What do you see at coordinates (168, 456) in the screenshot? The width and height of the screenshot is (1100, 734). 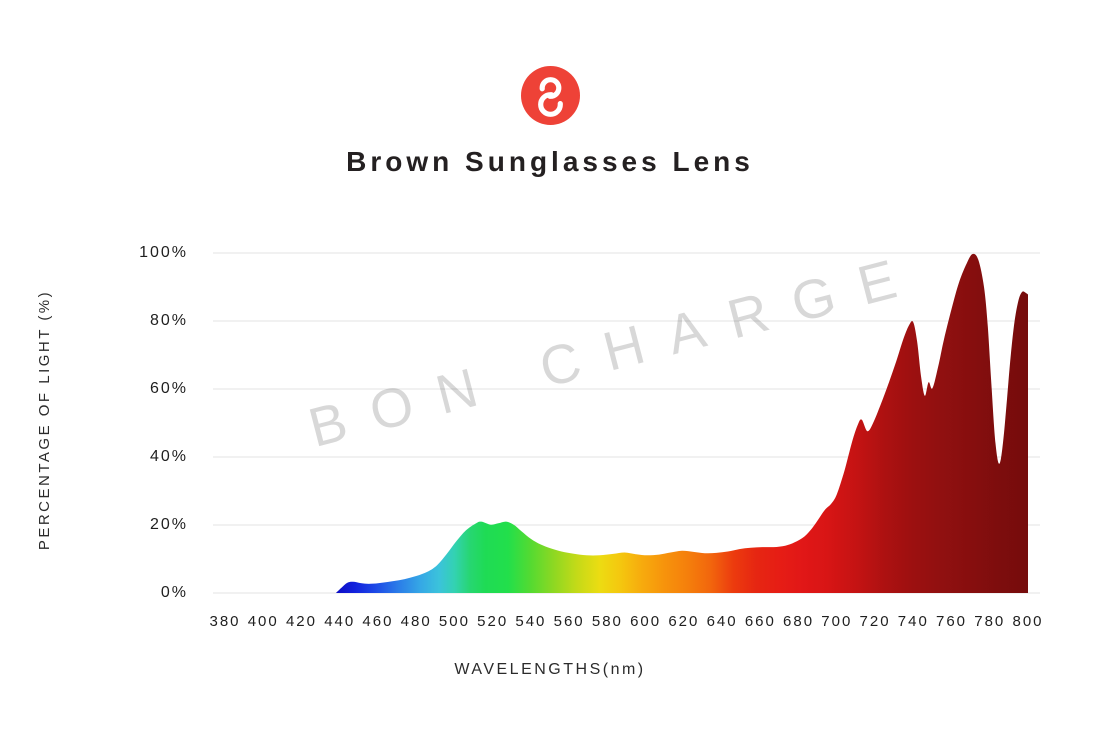 I see `y-tick-label: 40%` at bounding box center [168, 456].